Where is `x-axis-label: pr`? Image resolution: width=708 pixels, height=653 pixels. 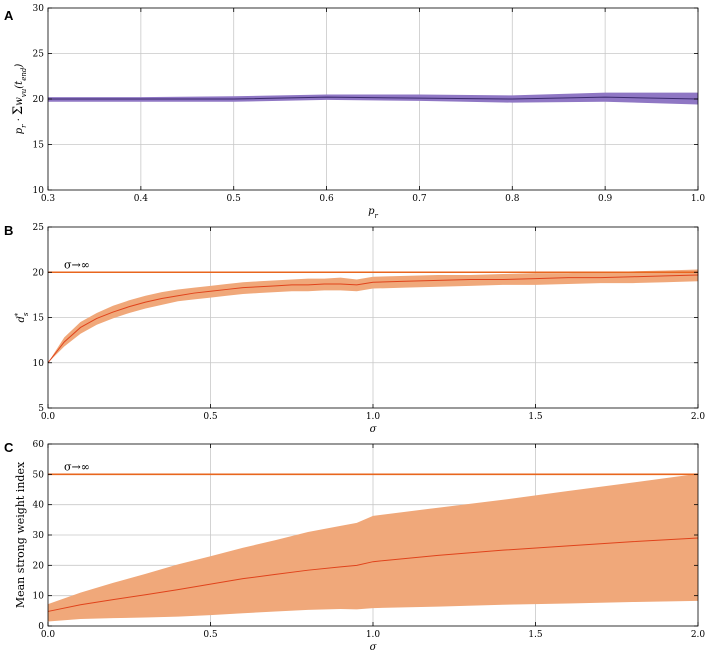 x-axis-label: pr is located at coordinates (373, 213).